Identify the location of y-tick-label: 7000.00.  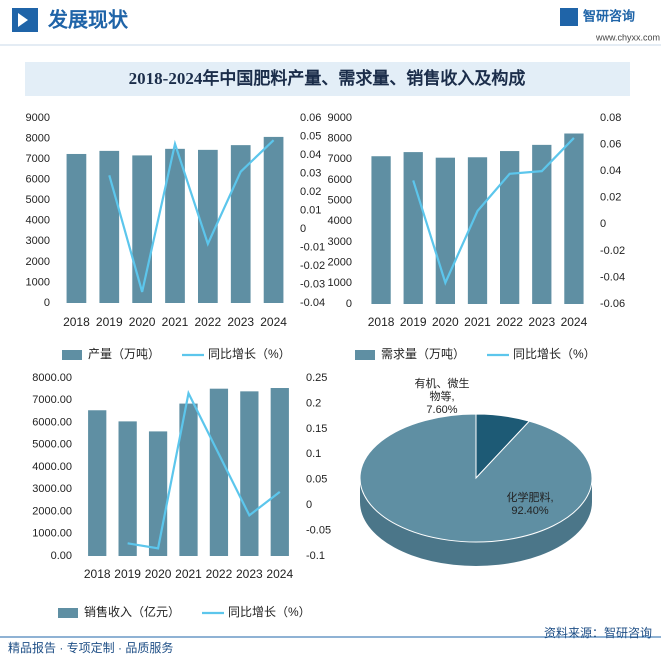
(52, 400).